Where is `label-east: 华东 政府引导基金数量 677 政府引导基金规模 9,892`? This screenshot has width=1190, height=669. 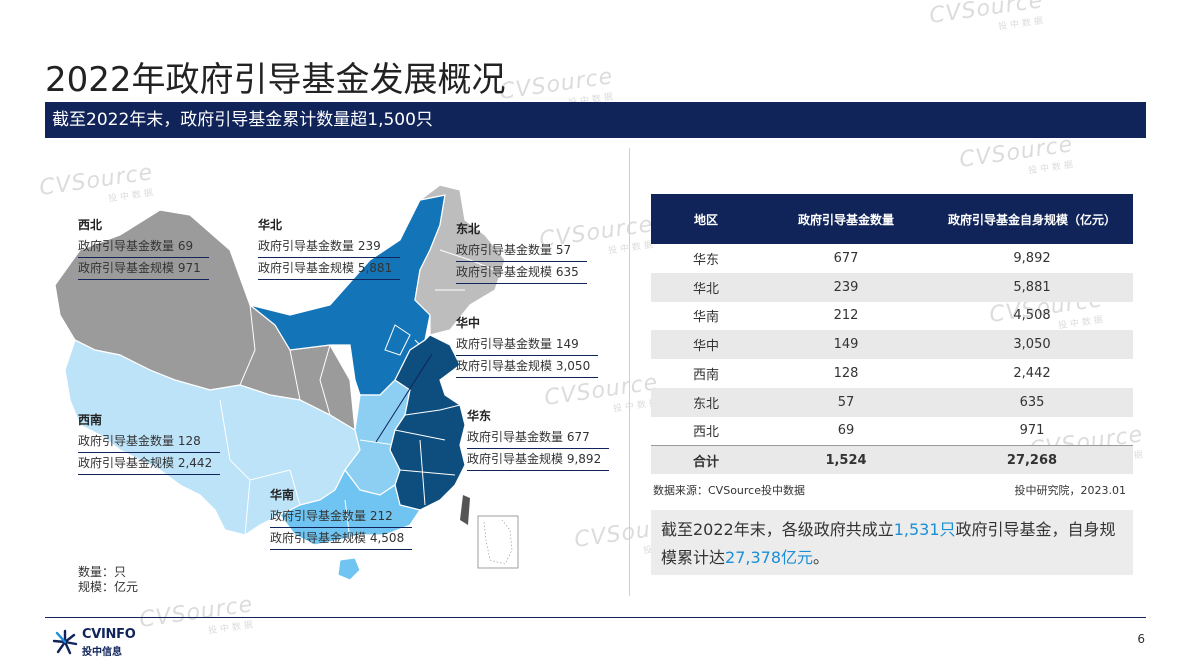
label-east: 华东 政府引导基金数量 677 政府引导基金规模 9,892 is located at coordinates (538, 438).